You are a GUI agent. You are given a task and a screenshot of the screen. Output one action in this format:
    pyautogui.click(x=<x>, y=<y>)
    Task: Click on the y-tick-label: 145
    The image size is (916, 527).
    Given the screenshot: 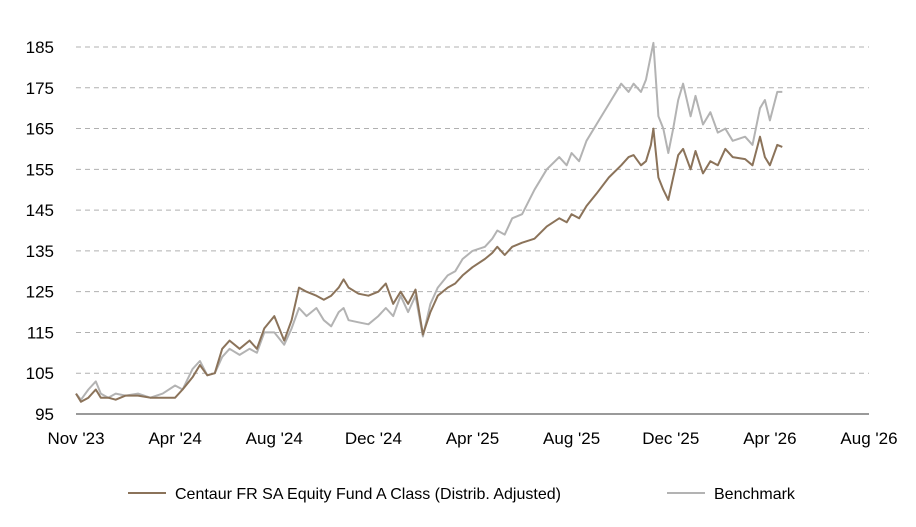 What is the action you would take?
    pyautogui.click(x=40, y=210)
    